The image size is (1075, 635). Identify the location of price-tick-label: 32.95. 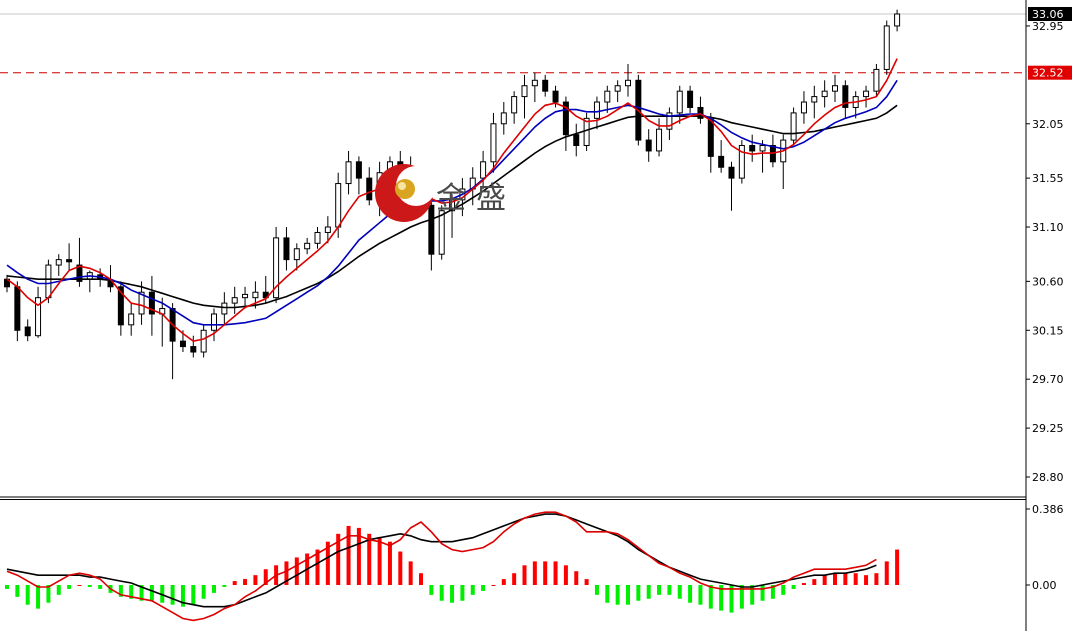
(1048, 26).